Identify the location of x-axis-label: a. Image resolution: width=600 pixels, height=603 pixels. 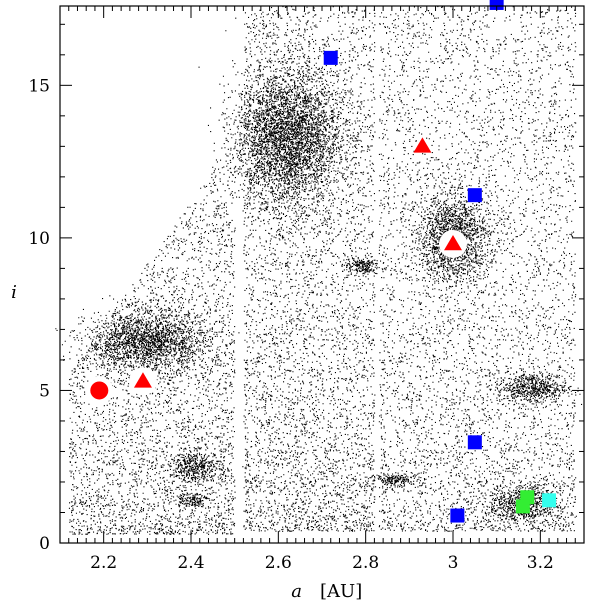
(296, 591).